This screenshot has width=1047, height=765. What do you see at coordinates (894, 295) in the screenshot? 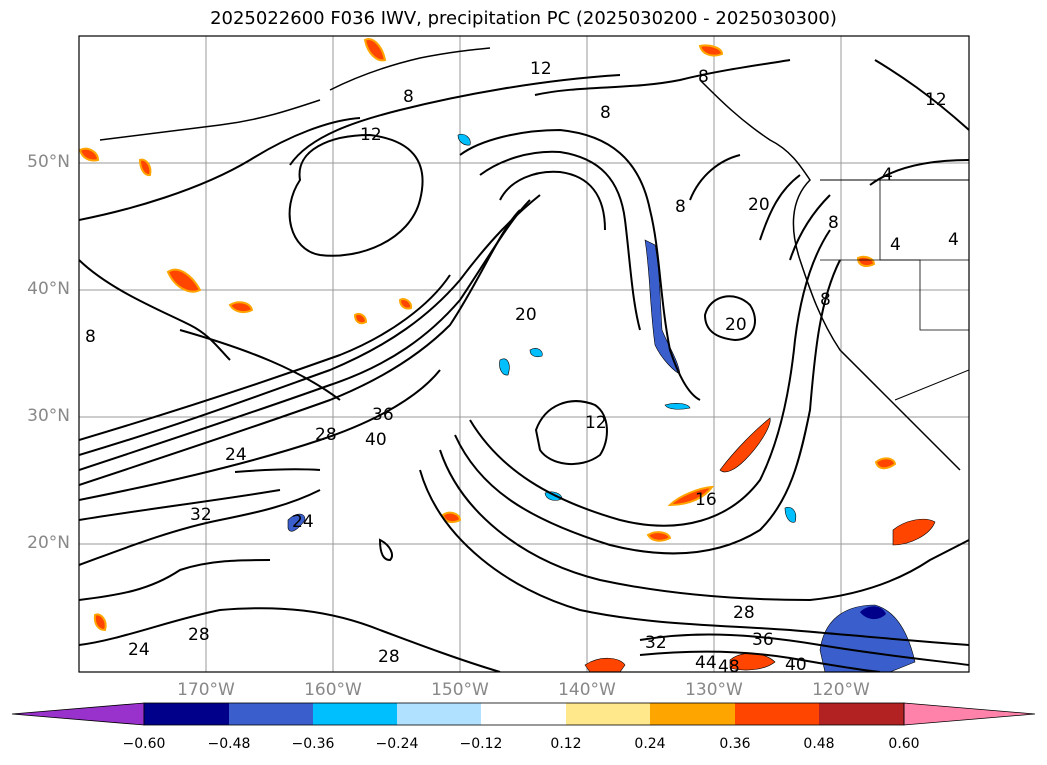
I see `border-states` at bounding box center [894, 295].